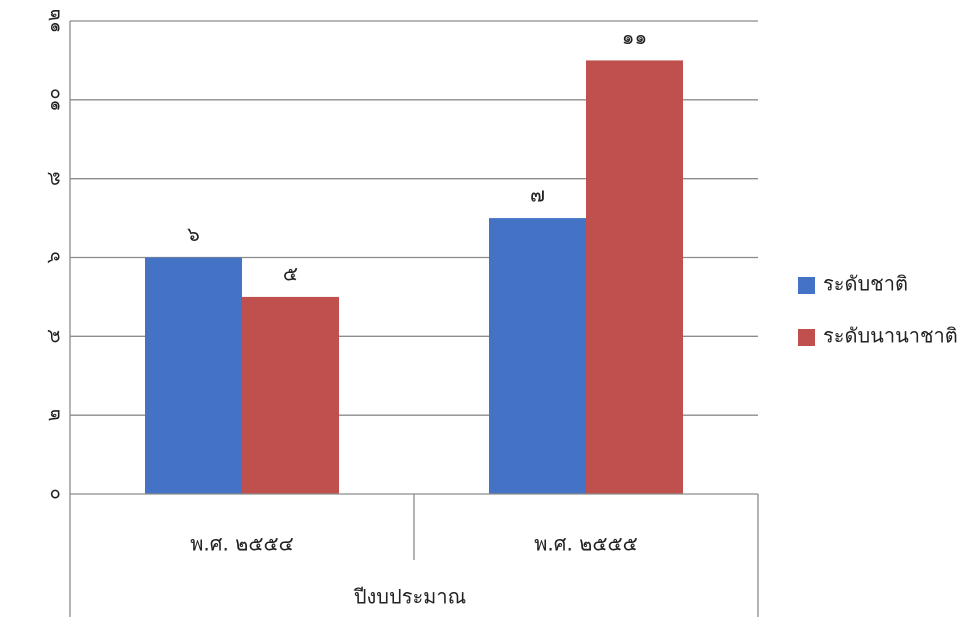 This screenshot has width=971, height=619. Describe the element at coordinates (54, 100) in the screenshot. I see `y-tick-label: ๑๐` at that location.